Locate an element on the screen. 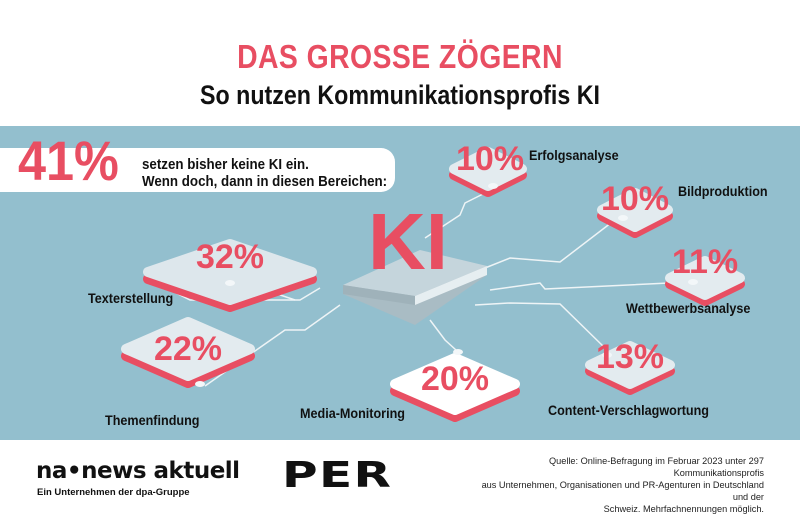 The image size is (800, 515). label-media-monitoring: Media-Monitoring is located at coordinates (352, 413).